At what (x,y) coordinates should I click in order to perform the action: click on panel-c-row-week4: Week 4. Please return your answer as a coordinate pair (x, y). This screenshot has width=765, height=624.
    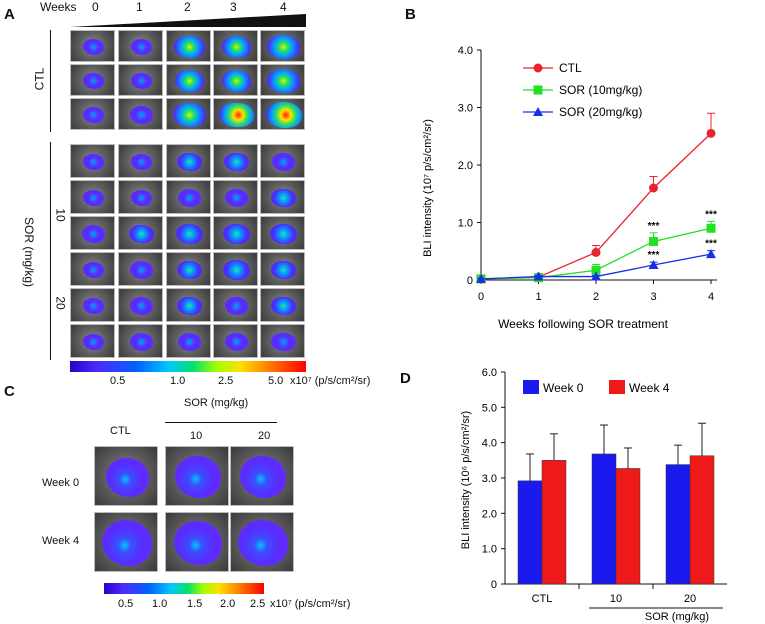
    Looking at the image, I should click on (61, 541).